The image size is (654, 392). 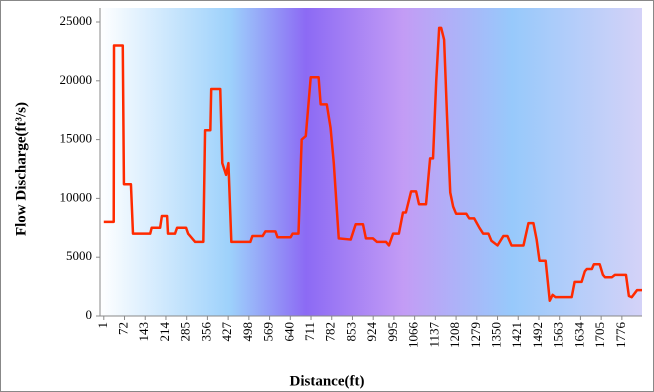 What do you see at coordinates (226, 332) in the screenshot?
I see `x-tick-label: 427` at bounding box center [226, 332].